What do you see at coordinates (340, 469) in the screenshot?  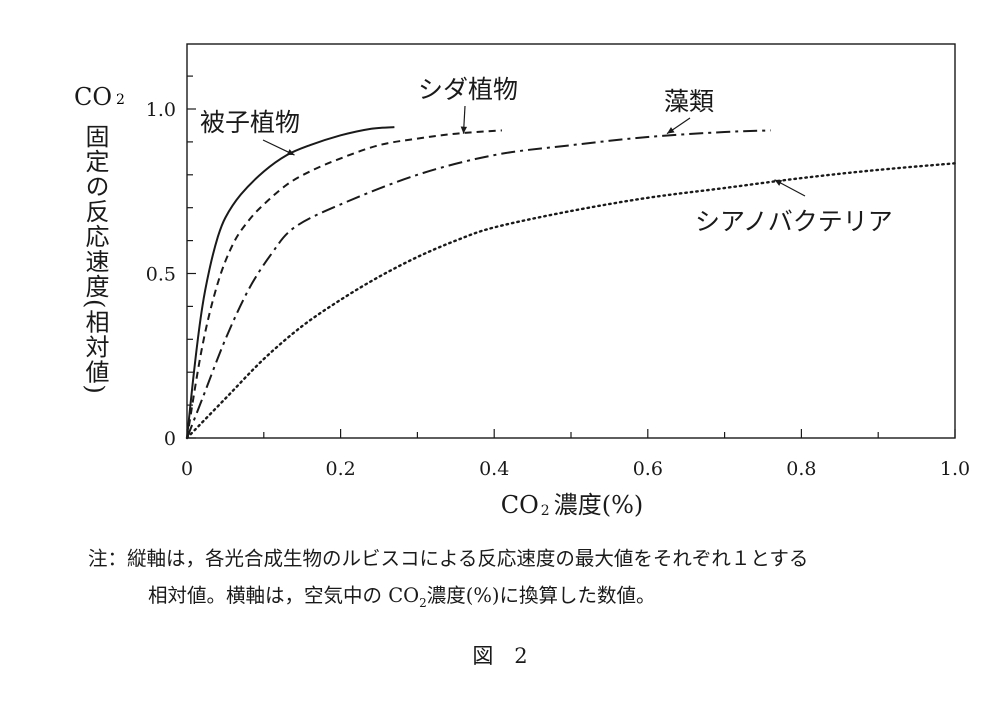 I see `x-tick-label: 0.2` at bounding box center [340, 469].